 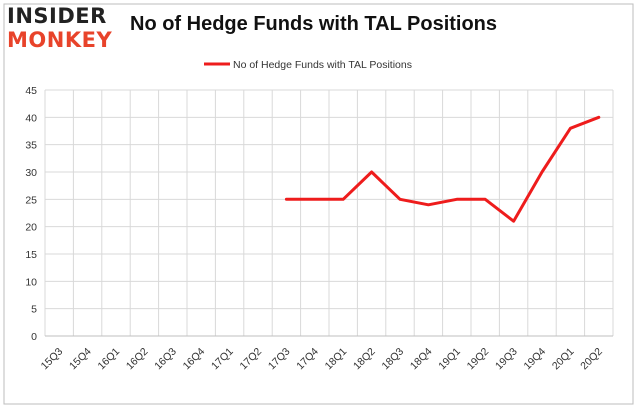 What do you see at coordinates (222, 359) in the screenshot?
I see `x-tick-label: 17Q1` at bounding box center [222, 359].